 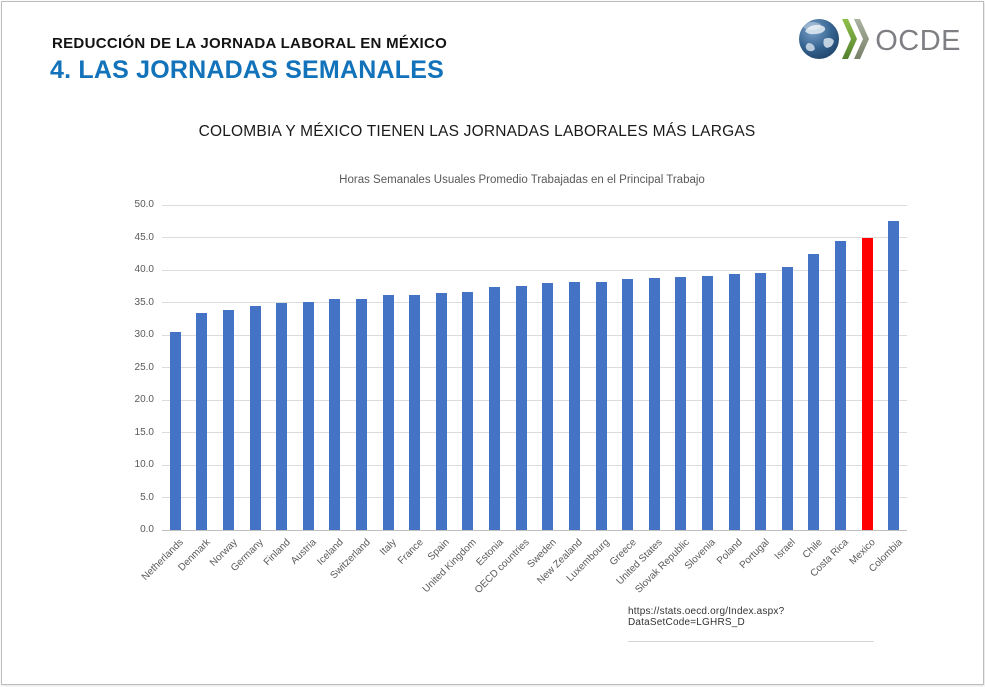 What do you see at coordinates (388, 412) in the screenshot?
I see `bar-italy` at bounding box center [388, 412].